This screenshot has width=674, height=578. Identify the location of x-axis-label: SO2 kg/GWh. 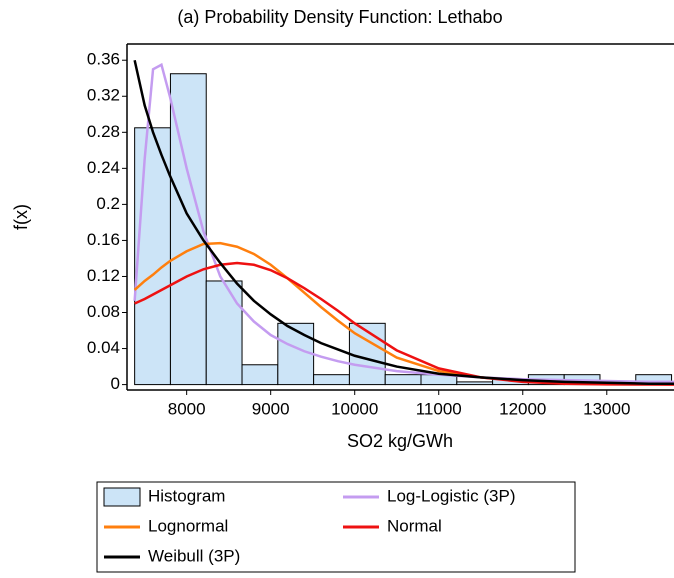
(400, 441).